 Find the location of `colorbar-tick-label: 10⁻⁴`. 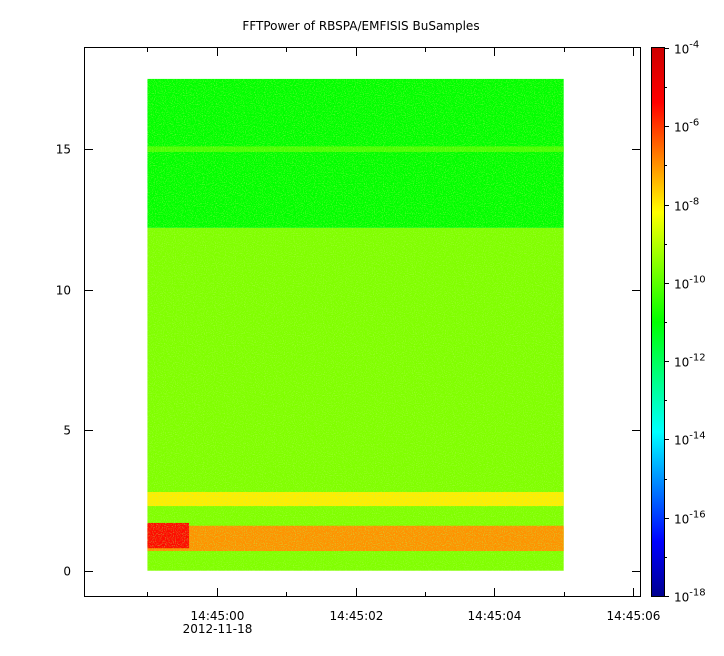

colorbar-tick-label: 10⁻⁴ is located at coordinates (686, 48).